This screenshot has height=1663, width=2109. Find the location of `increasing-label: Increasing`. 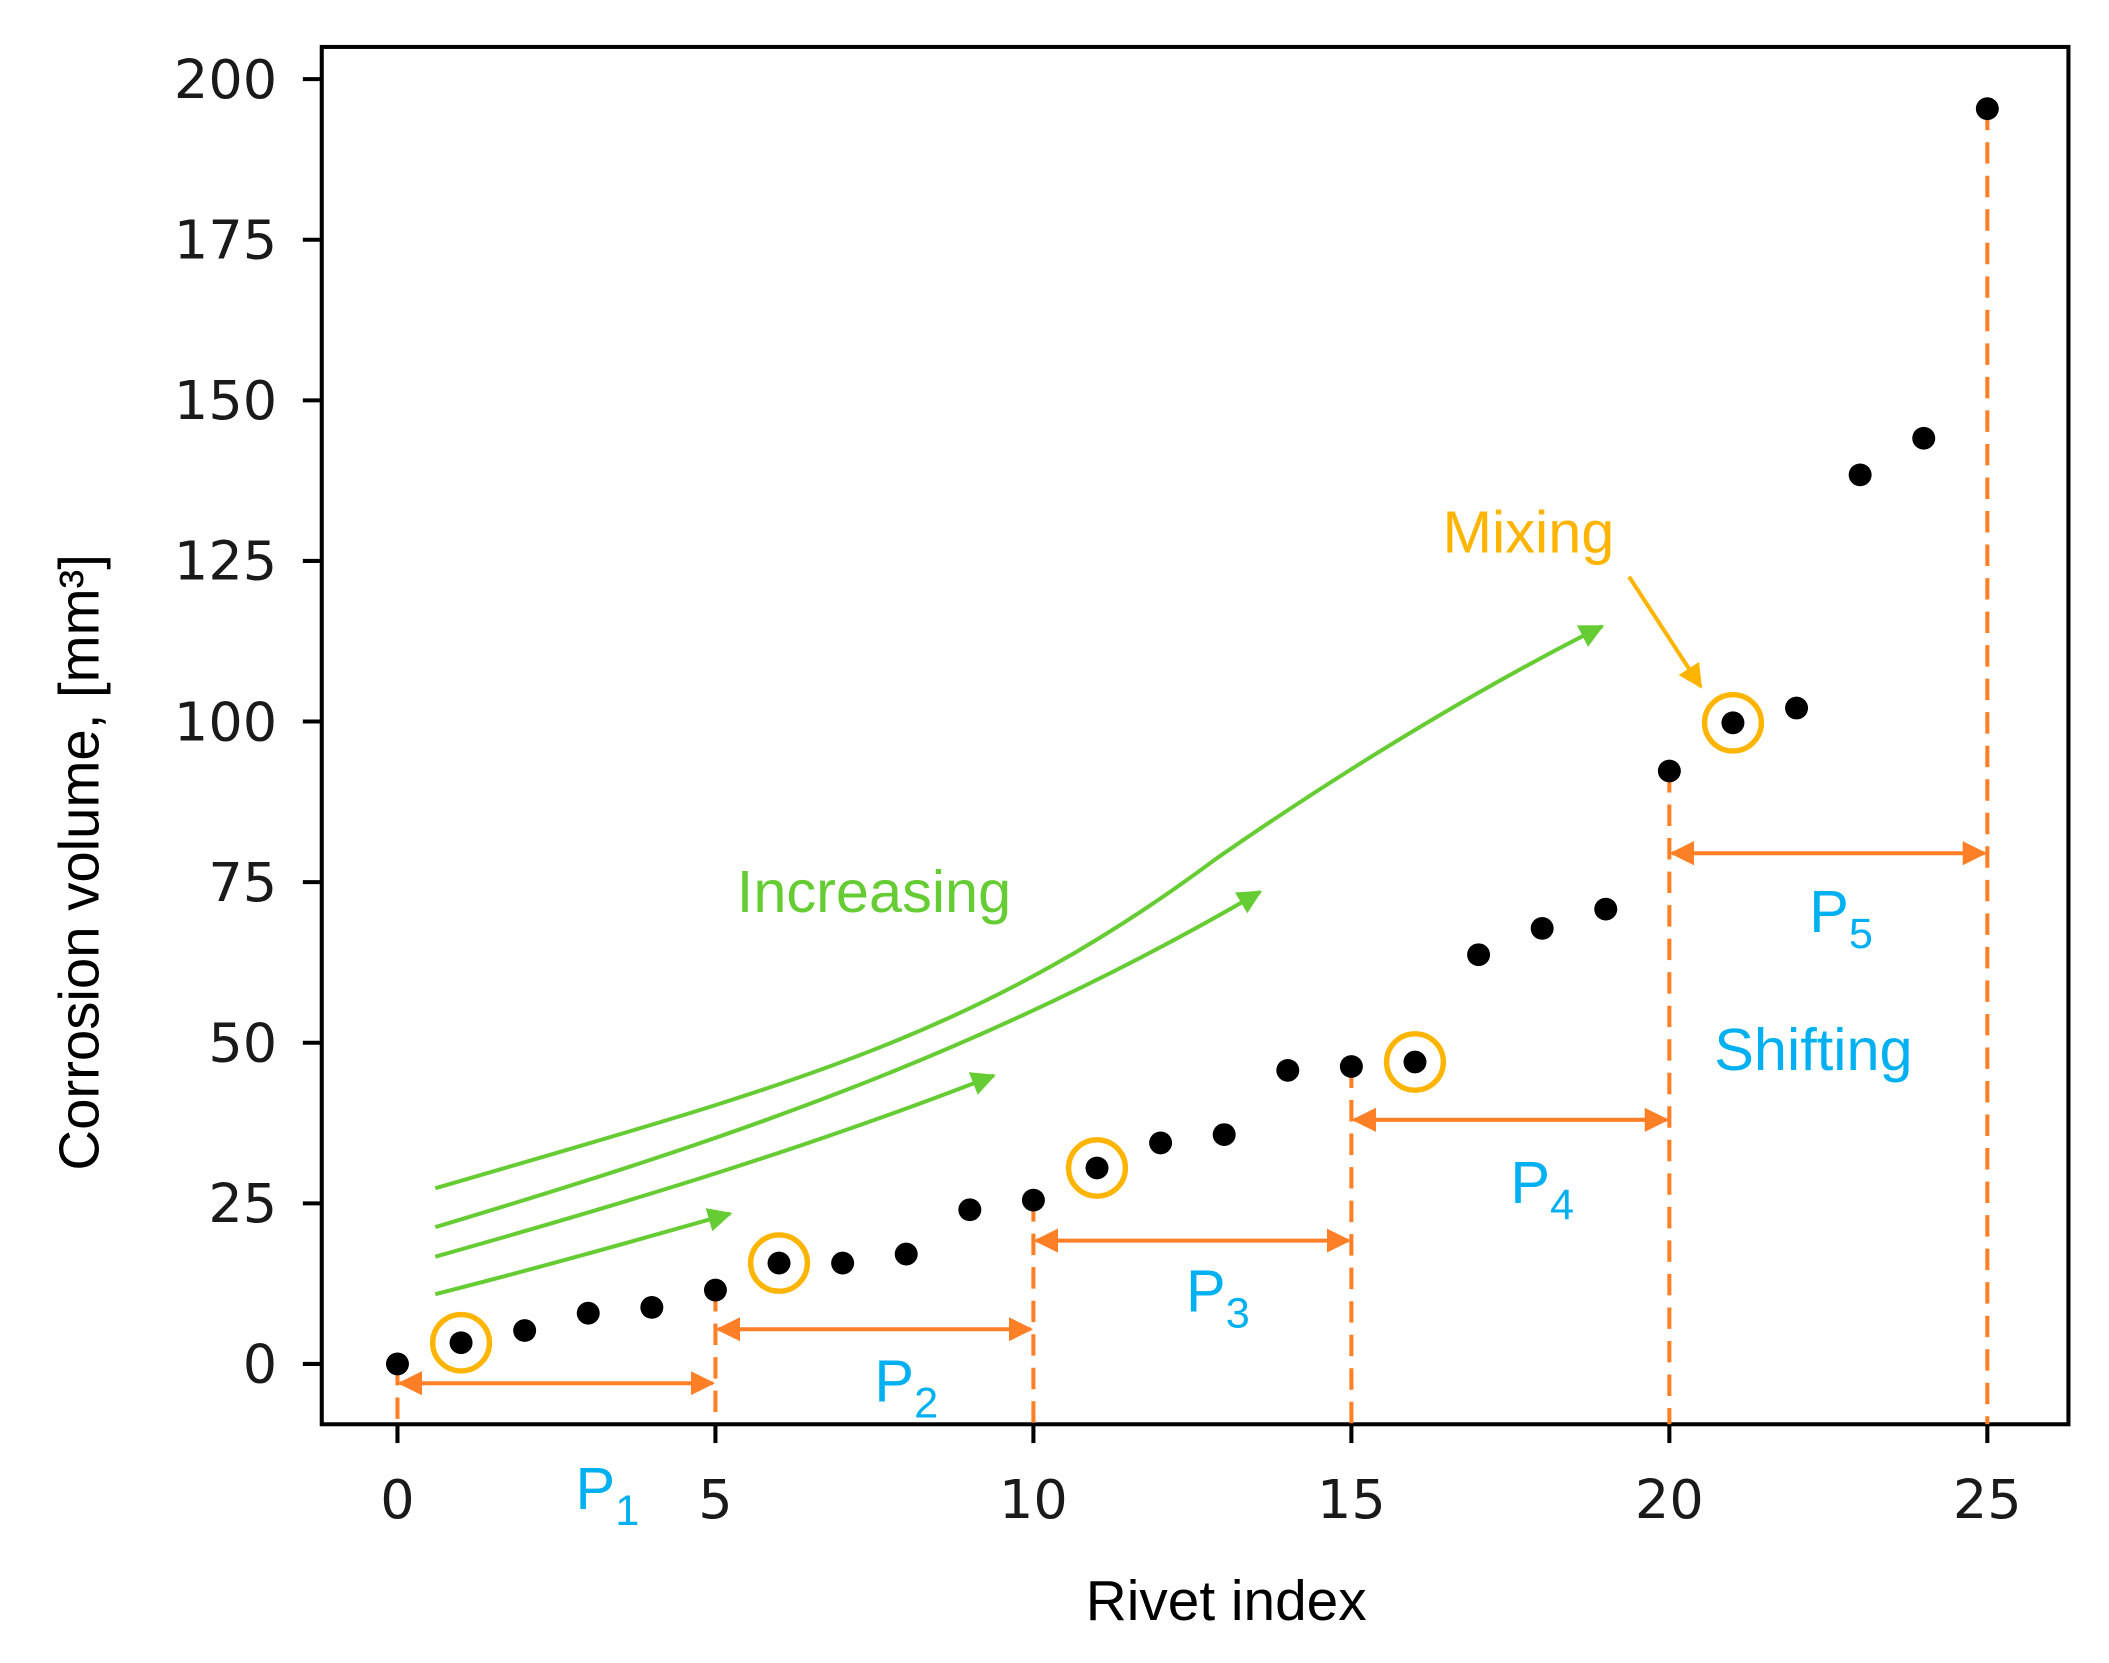

increasing-label: Increasing is located at coordinates (874, 891).